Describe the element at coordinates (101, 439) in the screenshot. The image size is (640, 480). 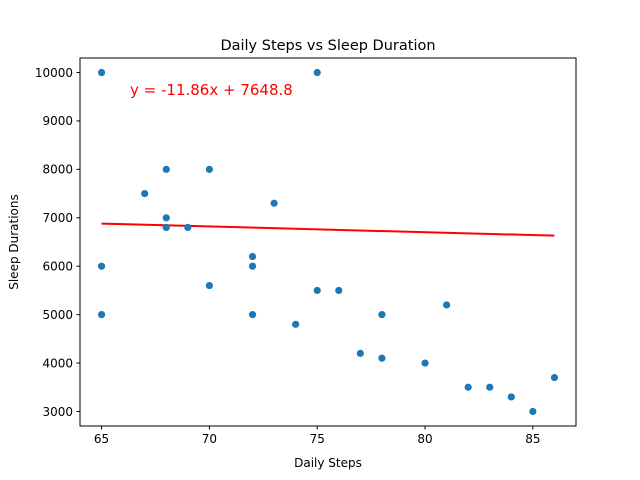
I see `x-tick-label: 65` at that location.